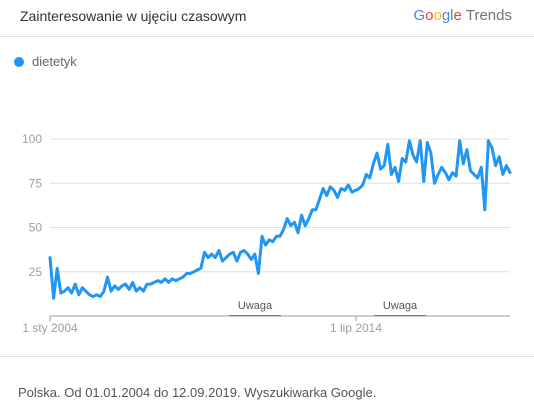 The image size is (534, 403). What do you see at coordinates (36, 183) in the screenshot?
I see `y-tick-label: 75` at bounding box center [36, 183].